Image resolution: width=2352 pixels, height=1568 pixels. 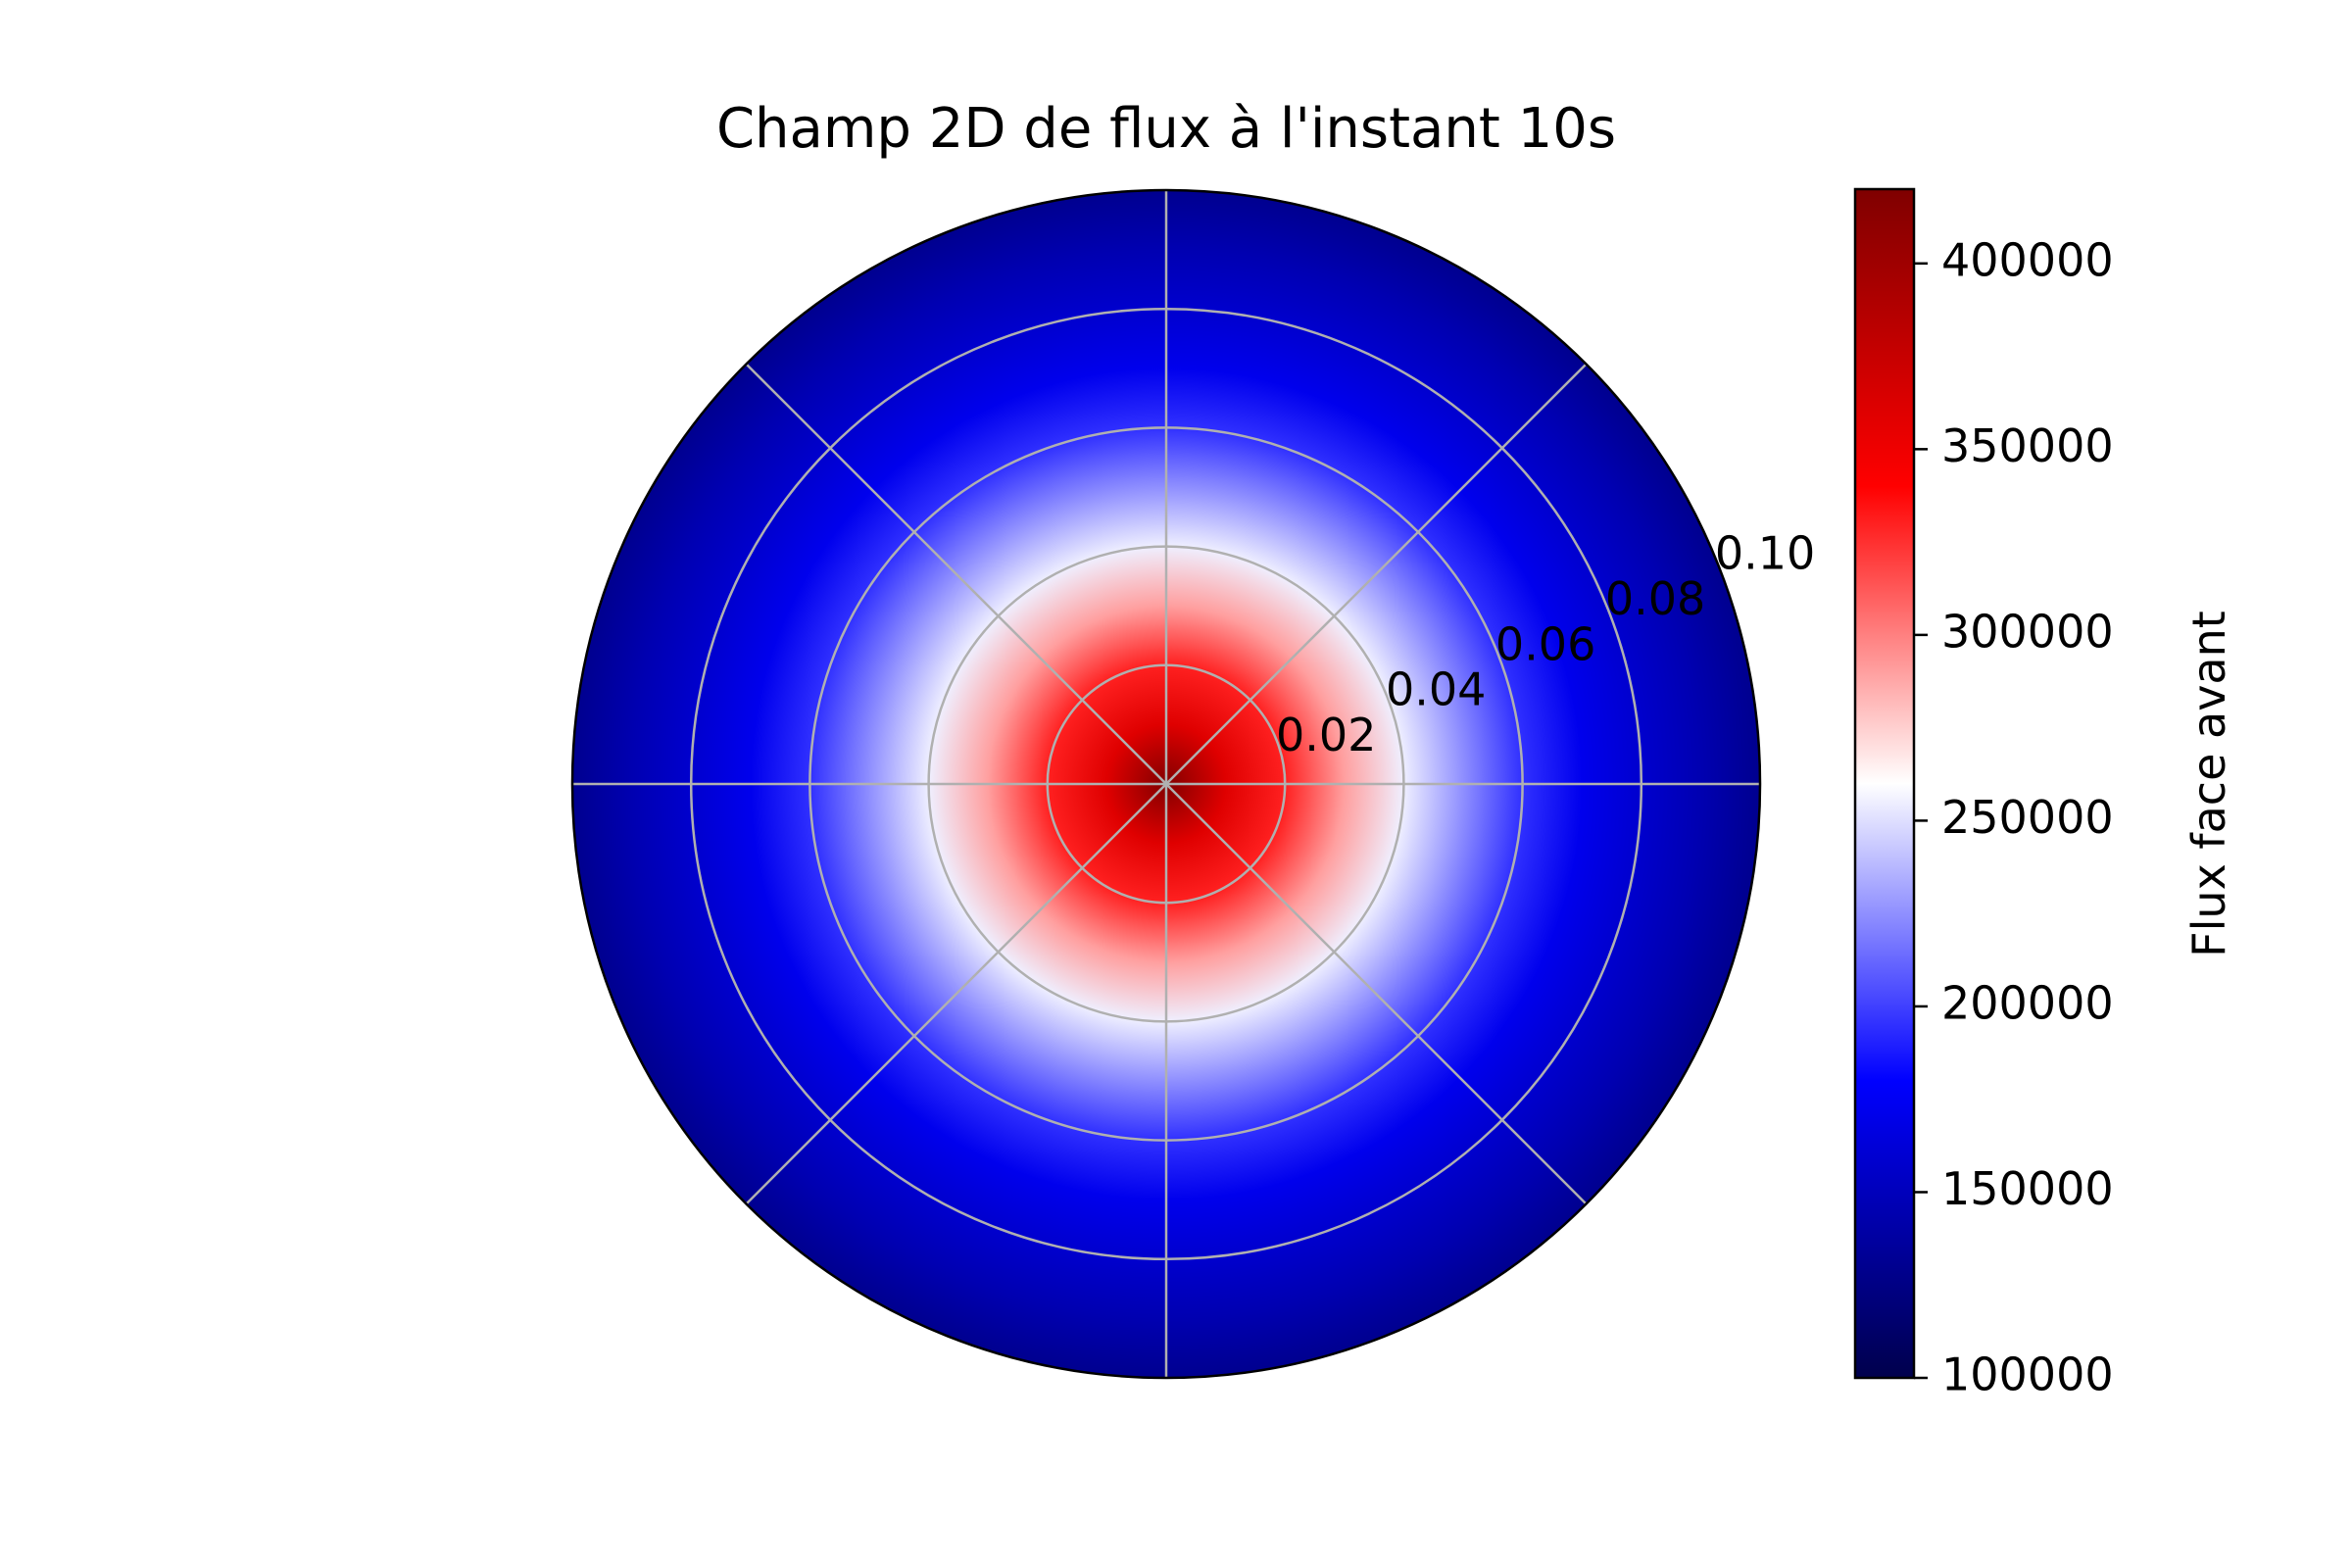 I want to click on r-tick-label: 0.10, so click(x=1765, y=553).